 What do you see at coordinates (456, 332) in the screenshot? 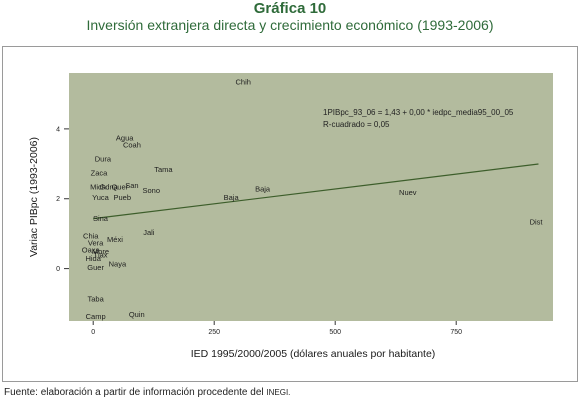
I see `x-tick-label: 750` at bounding box center [456, 332].